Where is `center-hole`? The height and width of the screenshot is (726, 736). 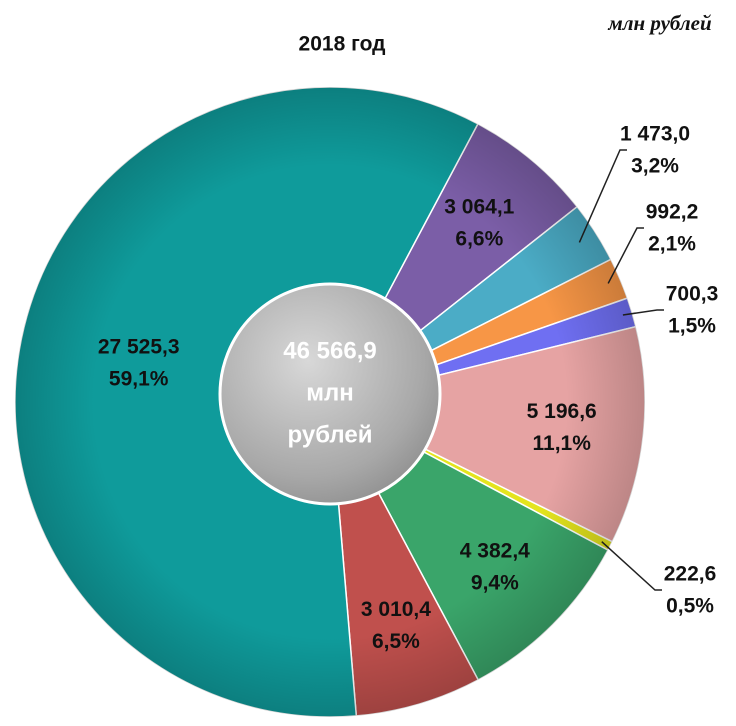
center-hole is located at coordinates (330, 394).